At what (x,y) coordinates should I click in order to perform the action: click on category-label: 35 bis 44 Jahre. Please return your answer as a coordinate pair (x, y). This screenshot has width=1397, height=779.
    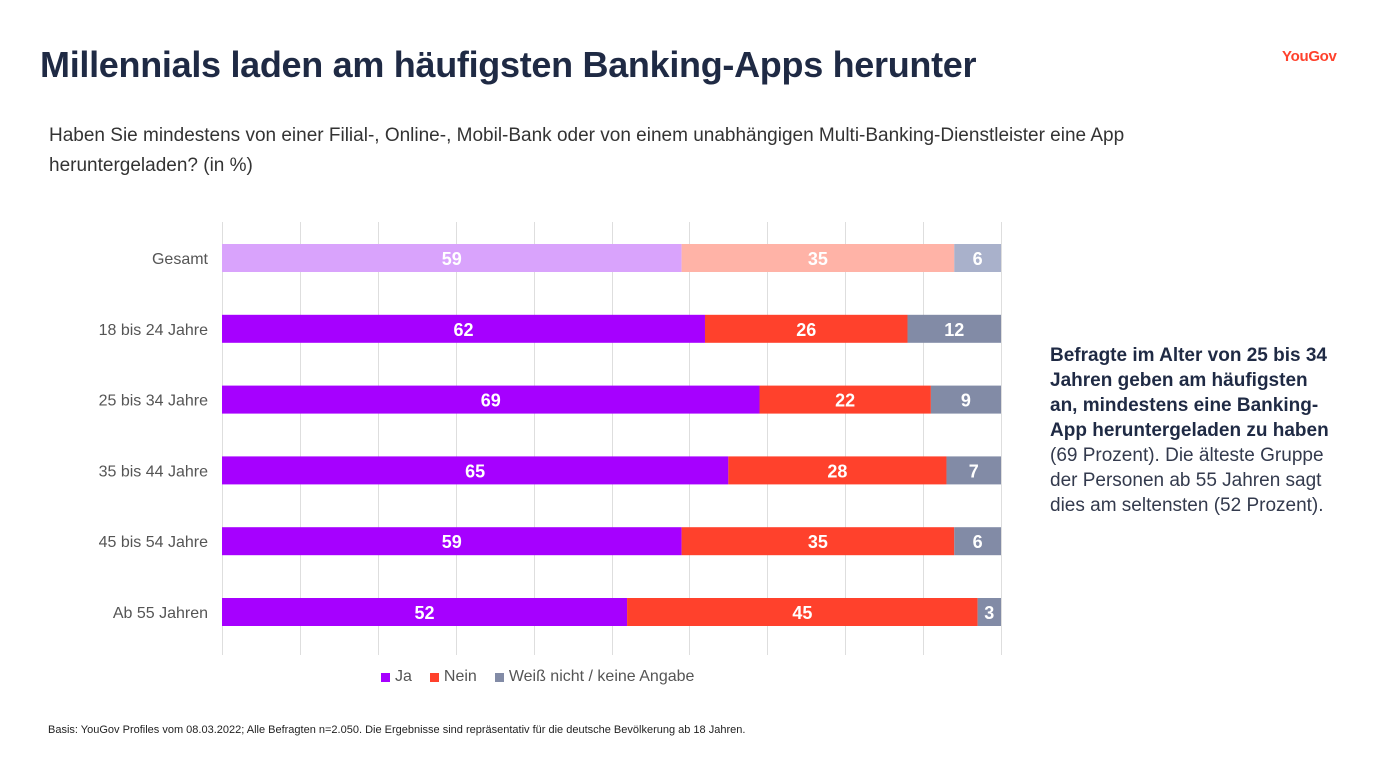
    Looking at the image, I should click on (154, 471).